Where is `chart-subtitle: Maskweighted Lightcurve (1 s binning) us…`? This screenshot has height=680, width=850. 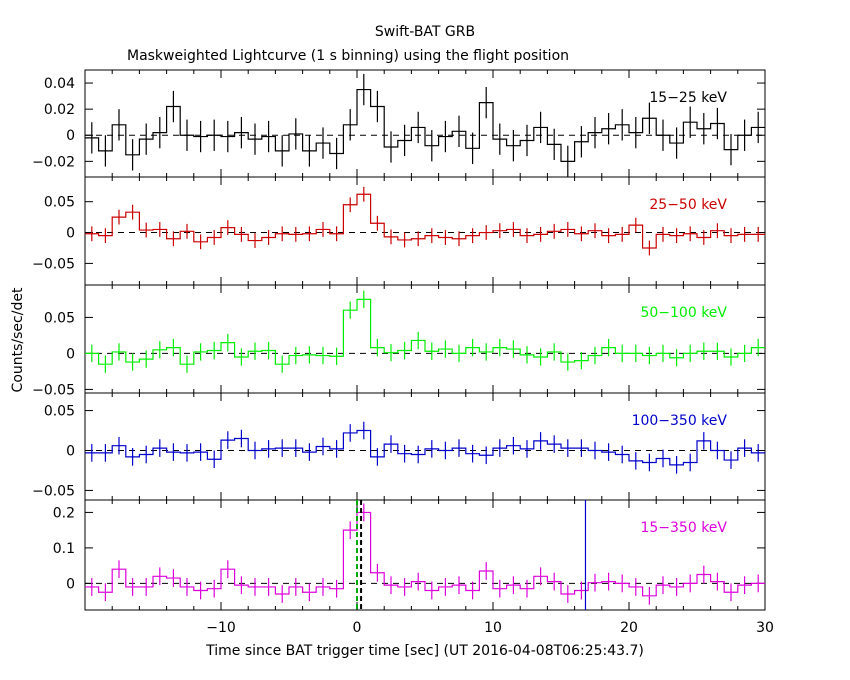
chart-subtitle: Maskweighted Lightcurve (1 s binning) us… is located at coordinates (348, 56).